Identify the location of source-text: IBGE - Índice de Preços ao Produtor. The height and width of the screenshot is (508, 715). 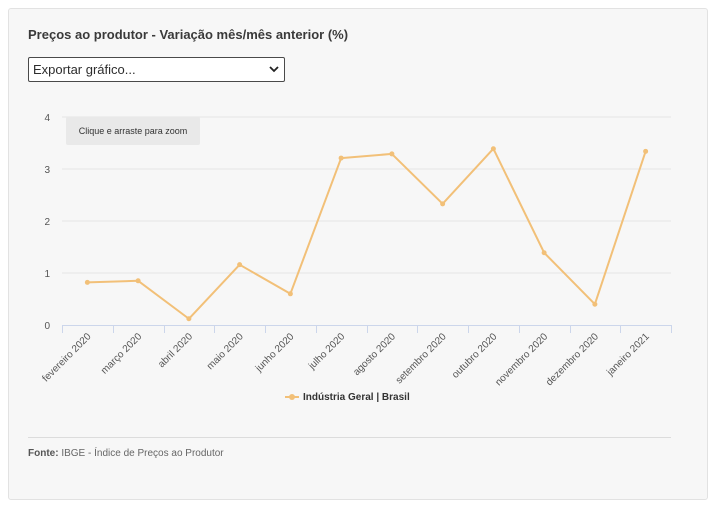
(142, 453).